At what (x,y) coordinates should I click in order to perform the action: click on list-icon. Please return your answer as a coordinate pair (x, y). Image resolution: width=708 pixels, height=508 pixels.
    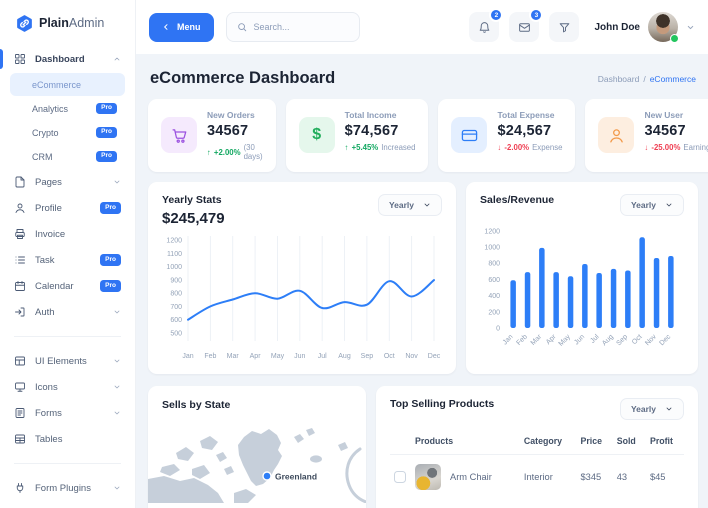
    Looking at the image, I should click on (20, 260).